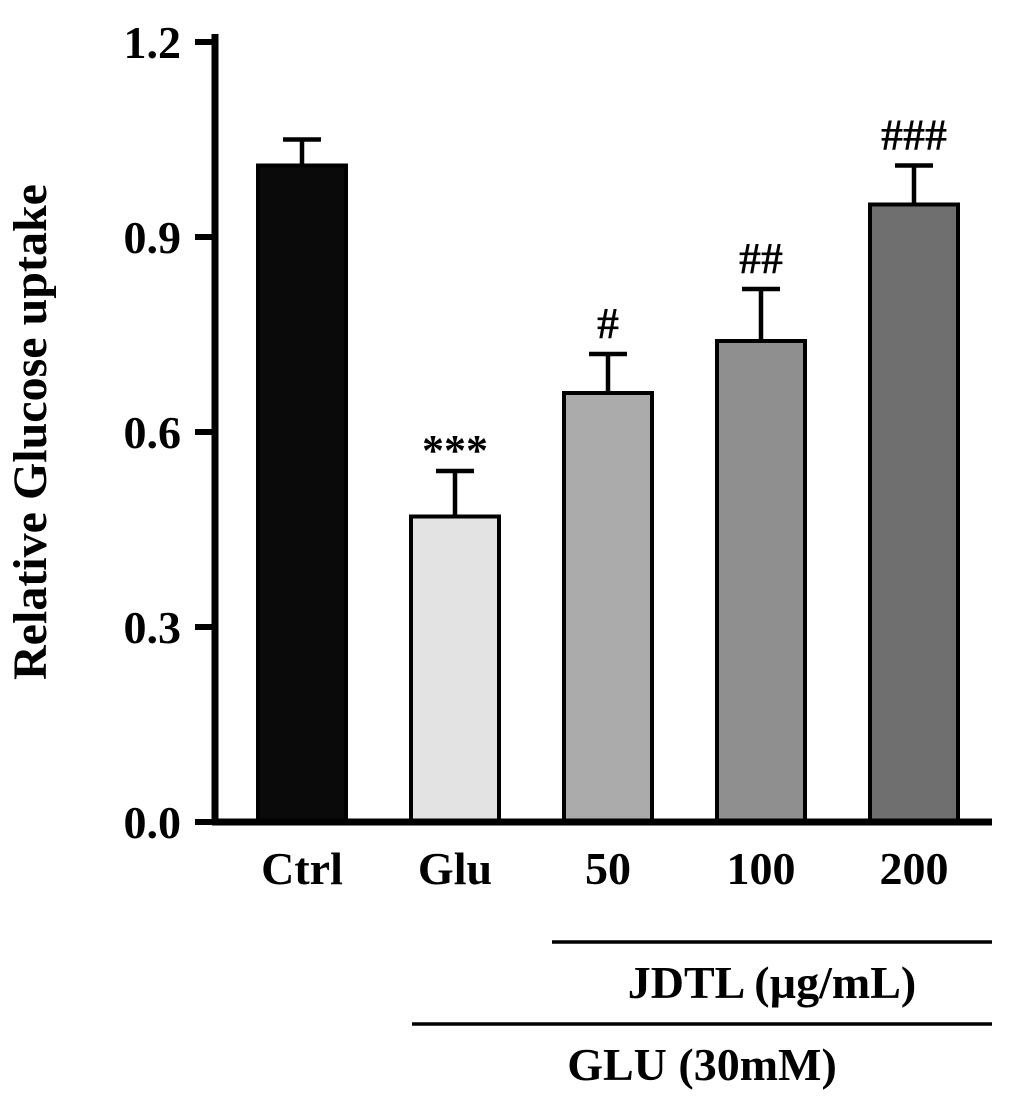 This screenshot has width=1020, height=1111. I want to click on y-tick-label-0.9: 0.9, so click(153, 237).